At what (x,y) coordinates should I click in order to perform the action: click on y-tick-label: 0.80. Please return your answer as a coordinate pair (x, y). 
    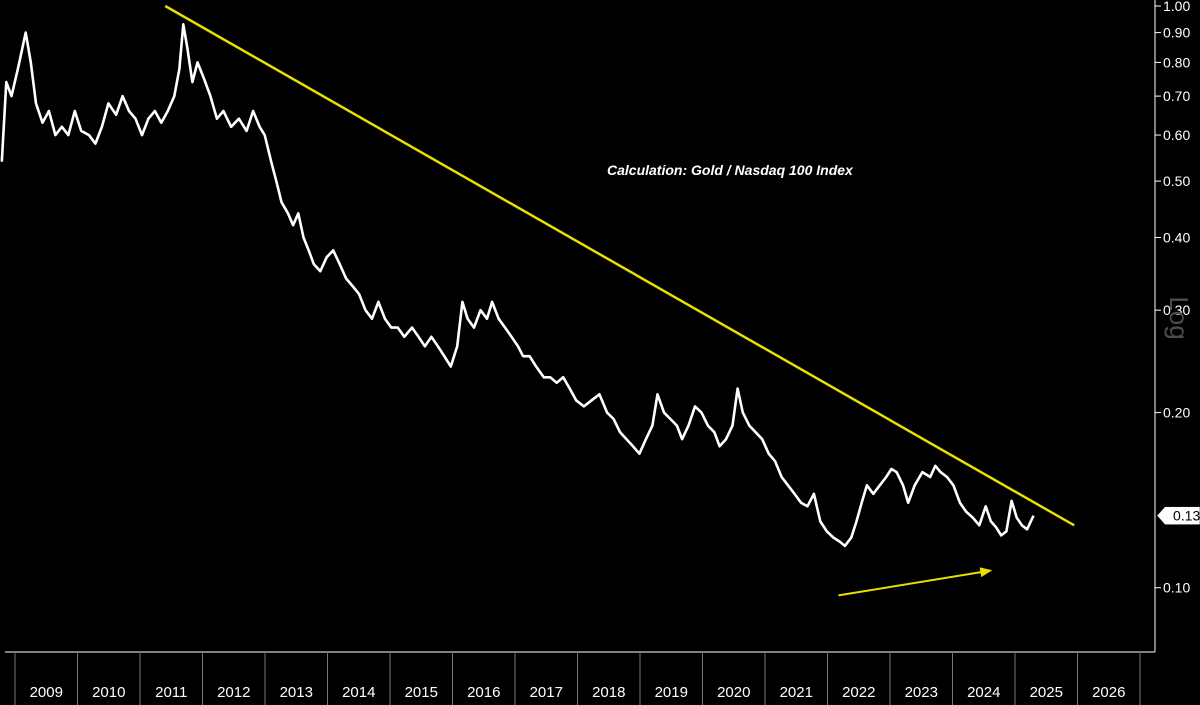
    Looking at the image, I should click on (1176, 62).